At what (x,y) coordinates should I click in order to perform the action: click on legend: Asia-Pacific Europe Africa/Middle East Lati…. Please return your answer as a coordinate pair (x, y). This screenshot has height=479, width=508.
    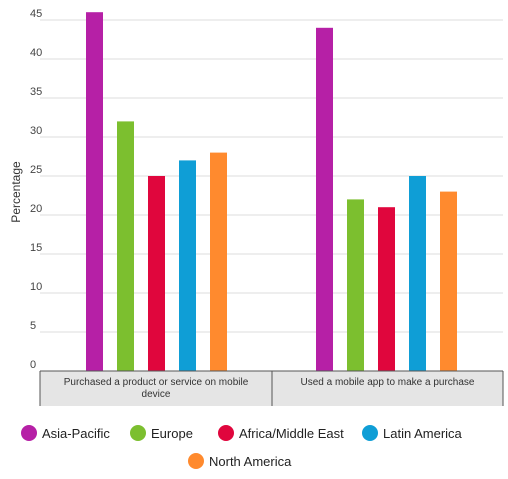
    Looking at the image, I should click on (242, 447).